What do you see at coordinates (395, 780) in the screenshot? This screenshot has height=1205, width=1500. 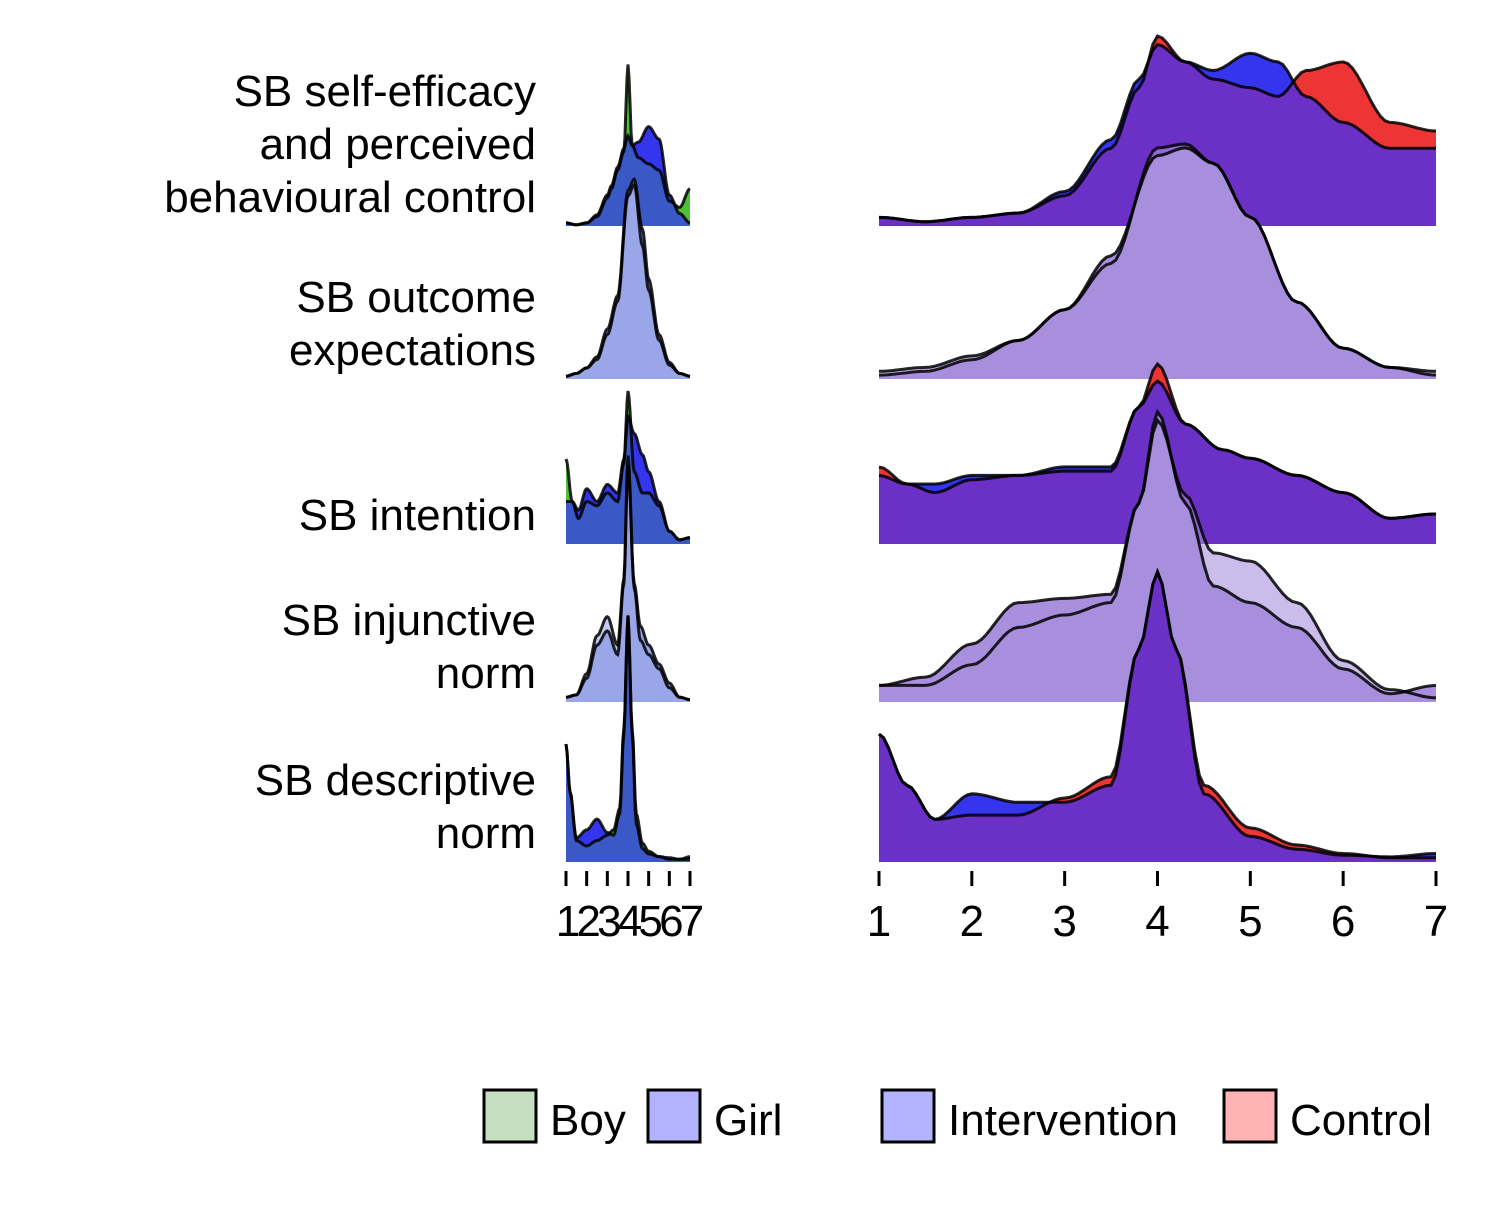 I see `row-label-5-line-1: SB descriptive` at bounding box center [395, 780].